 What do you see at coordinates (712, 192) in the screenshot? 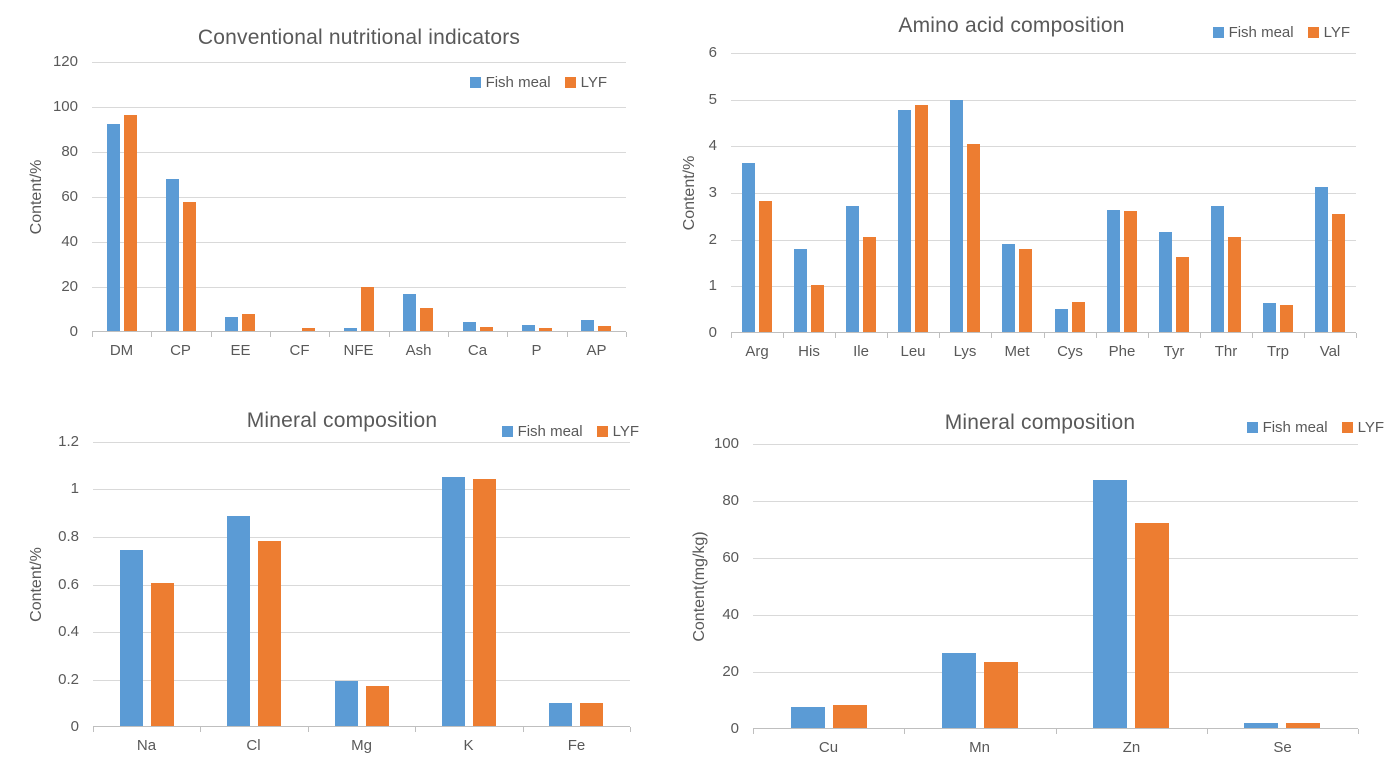
I see `y-tick-label: 3` at bounding box center [712, 192].